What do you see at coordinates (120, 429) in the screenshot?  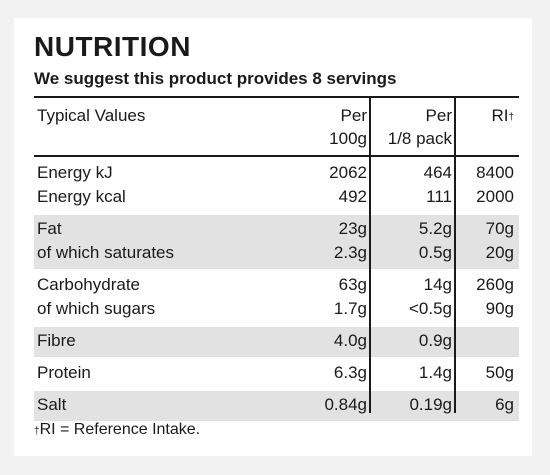 I see `footnote-text: RI = Reference Intake.` at bounding box center [120, 429].